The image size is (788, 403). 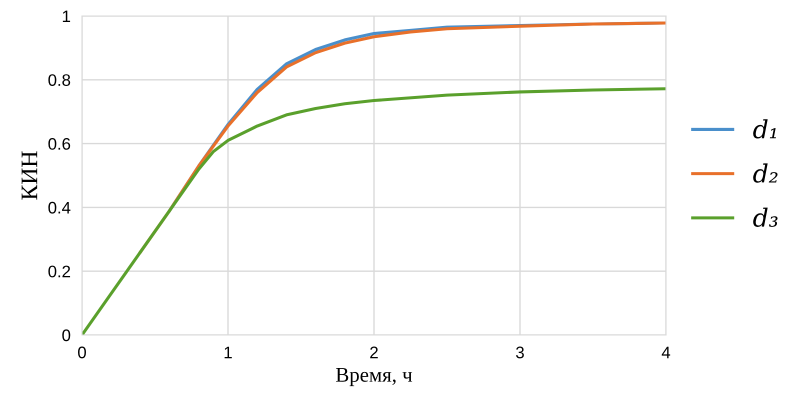 I want to click on x-tick-label: 2, so click(x=374, y=352).